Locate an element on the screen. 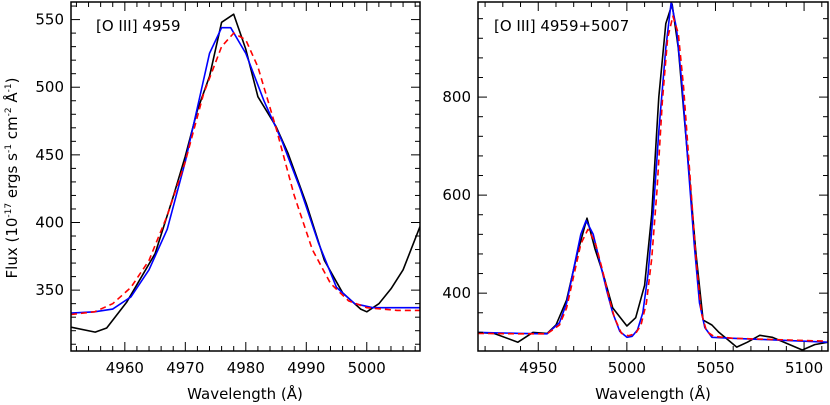  y-tick-label: 600 is located at coordinates (456, 195).